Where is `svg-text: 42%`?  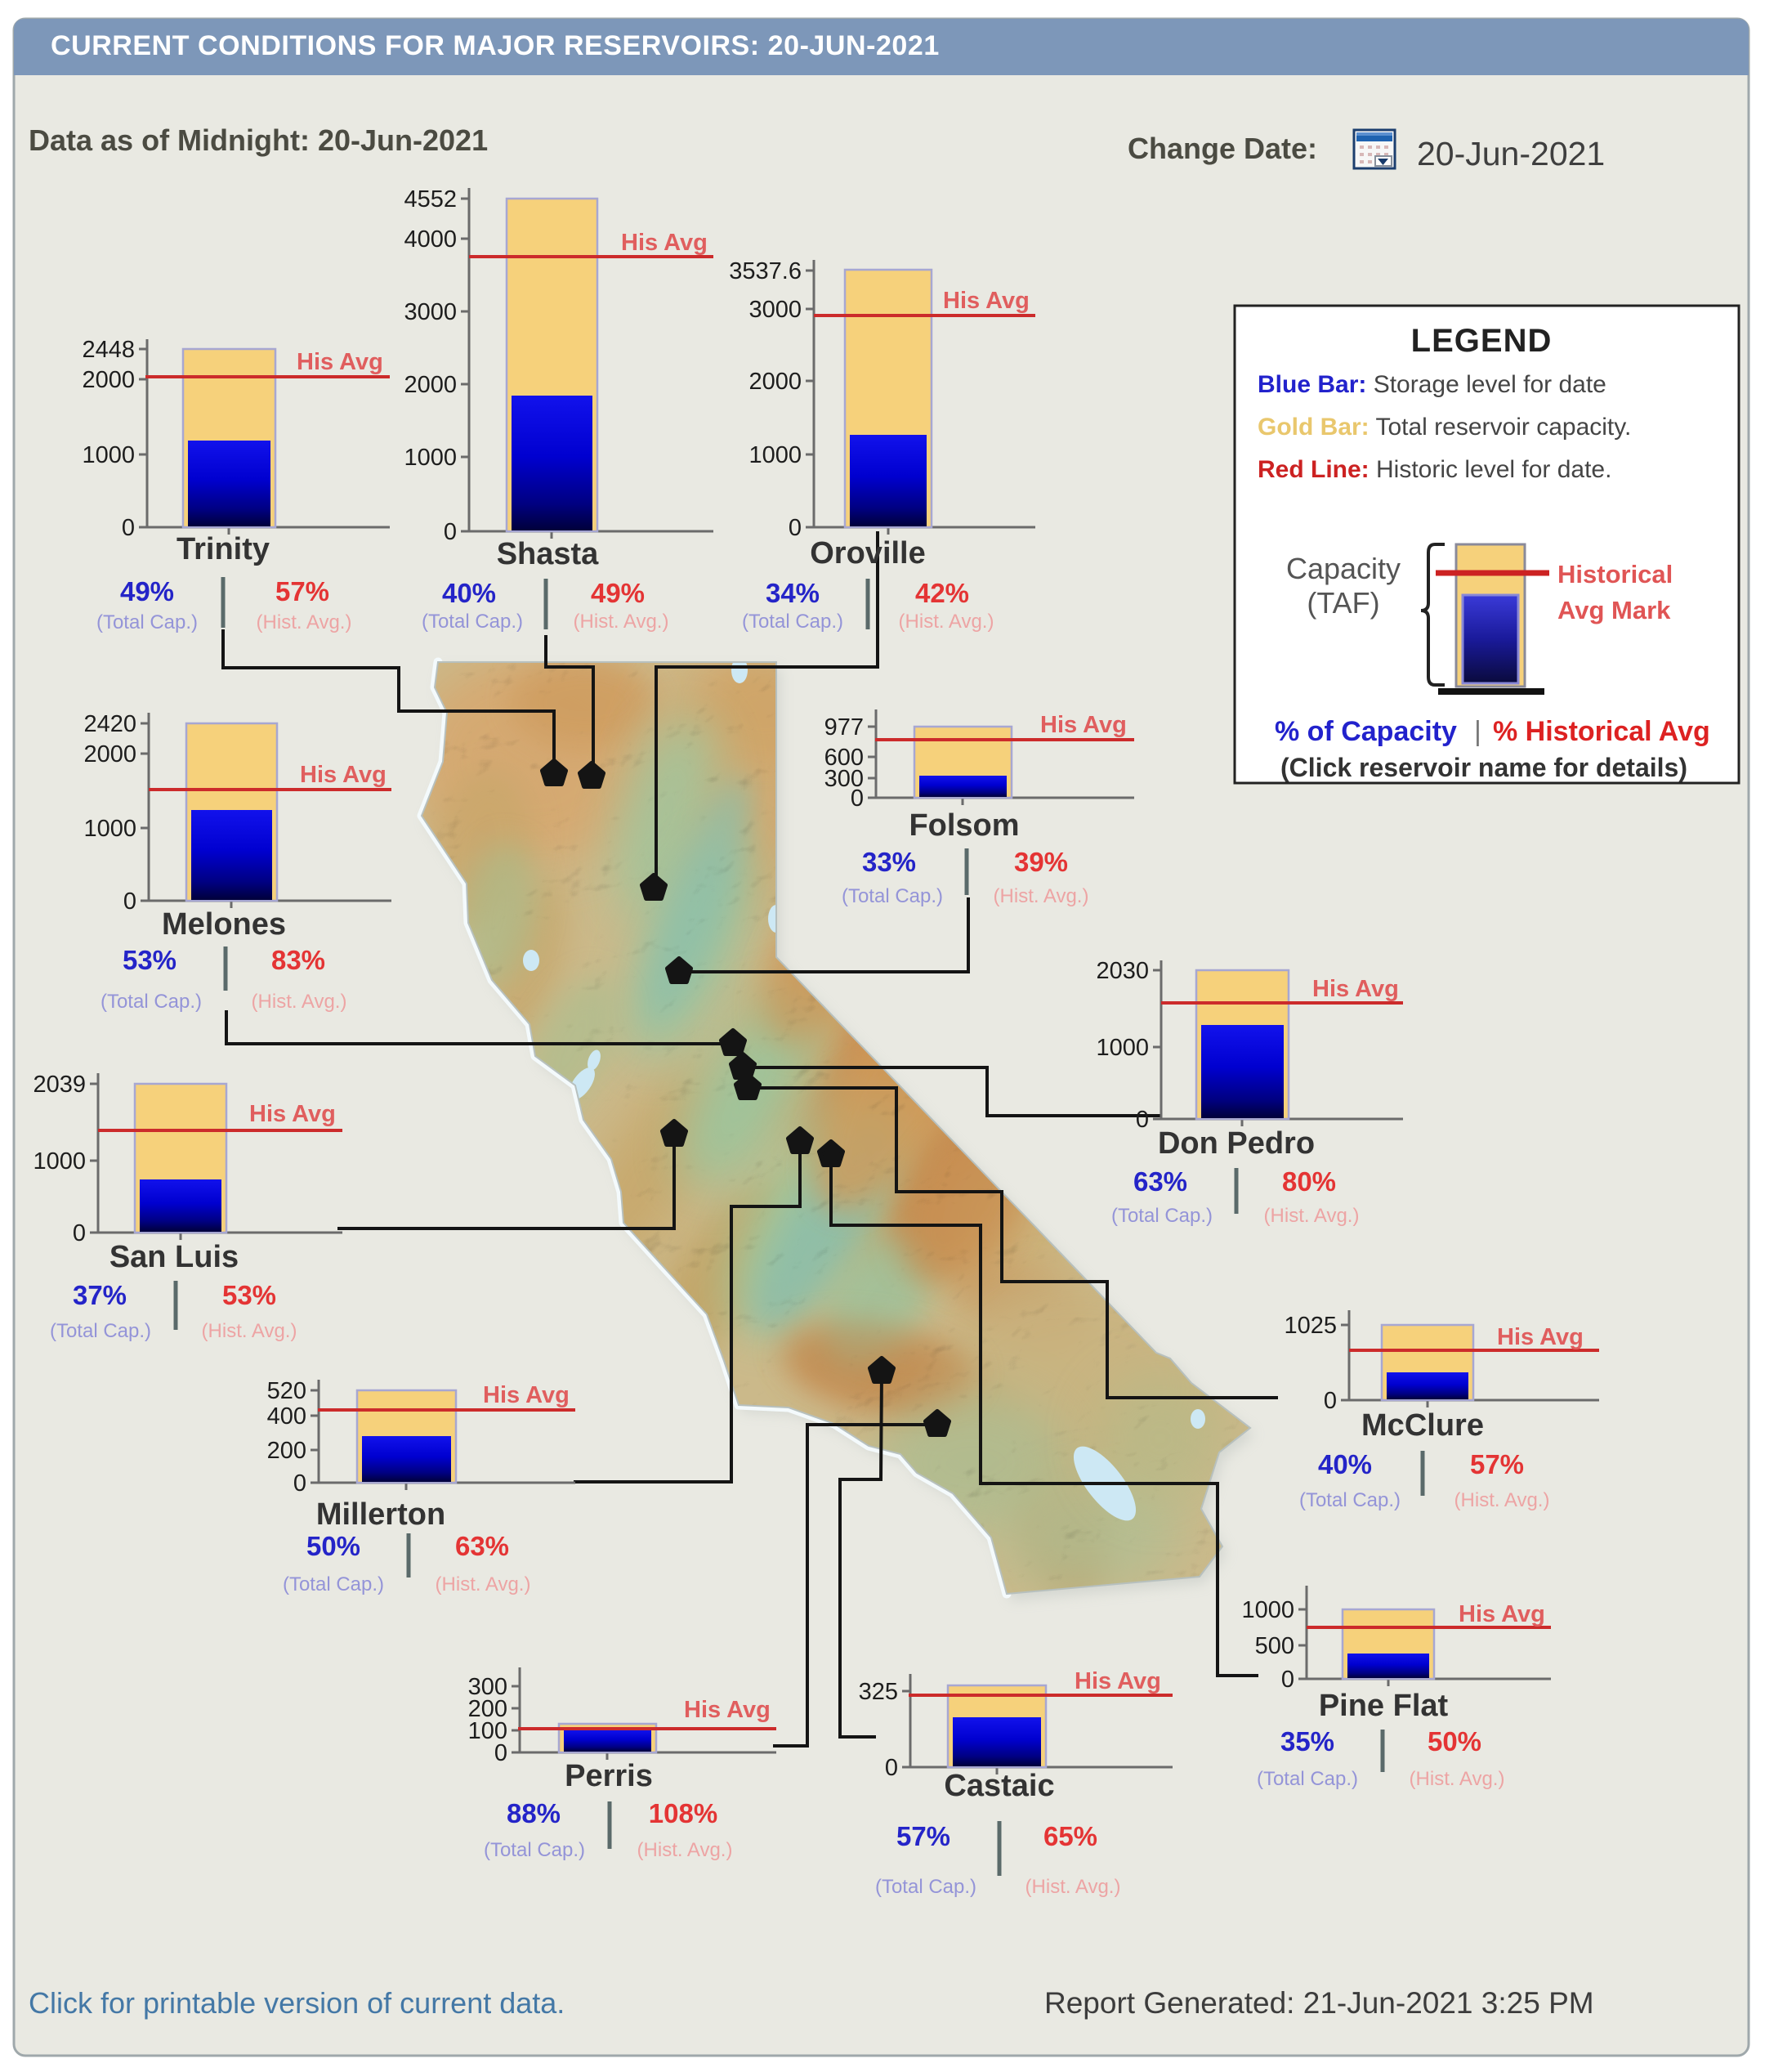 svg-text: 42% is located at coordinates (942, 593).